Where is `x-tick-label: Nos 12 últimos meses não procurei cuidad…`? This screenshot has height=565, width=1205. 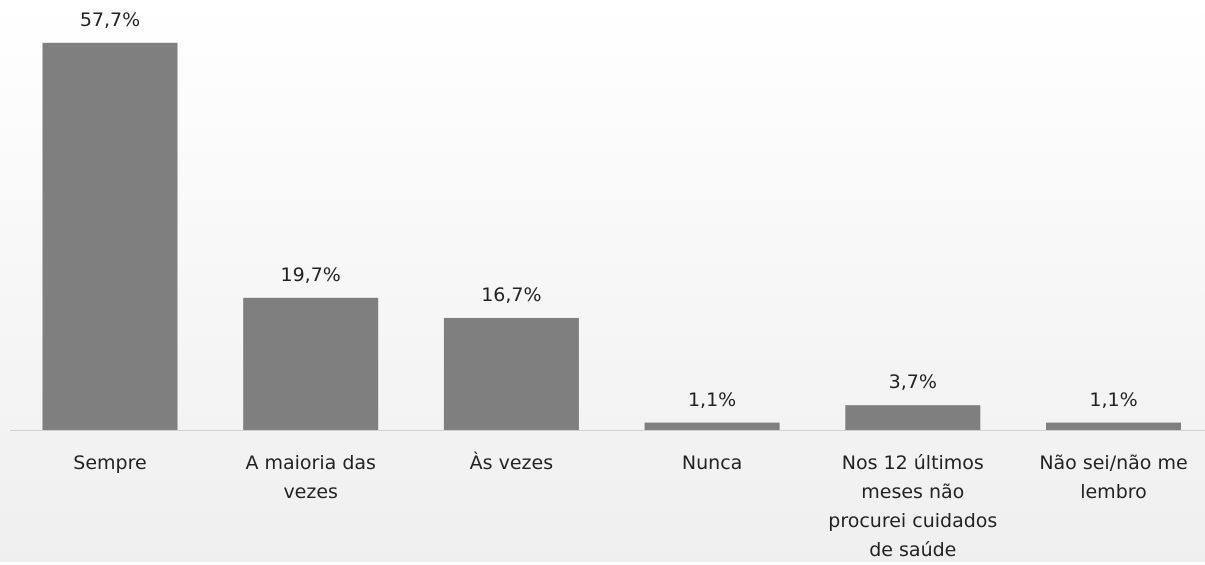
x-tick-label: Nos 12 últimos meses não procurei cuidad… is located at coordinates (913, 506).